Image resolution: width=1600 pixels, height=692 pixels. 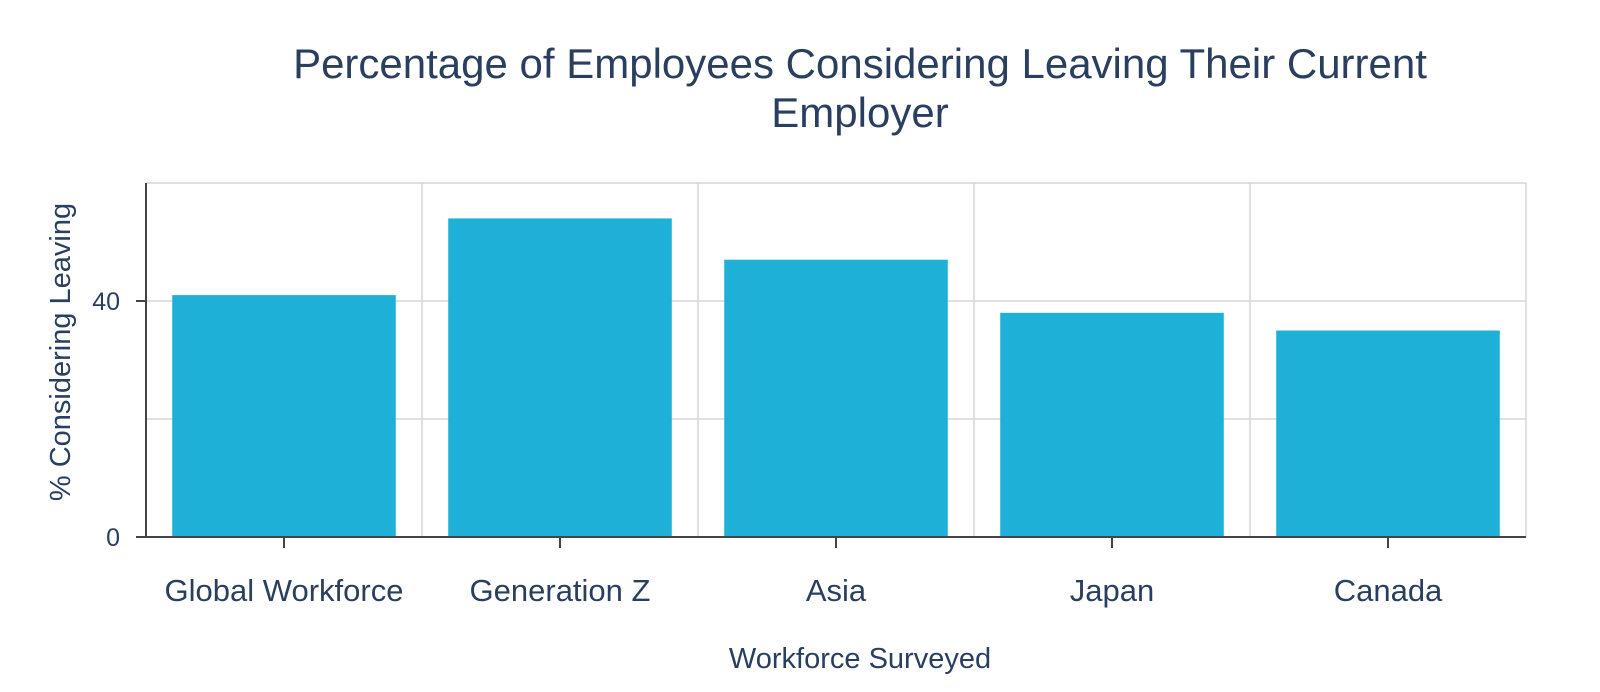 What do you see at coordinates (560, 590) in the screenshot?
I see `x-tick-label: Generation Z` at bounding box center [560, 590].